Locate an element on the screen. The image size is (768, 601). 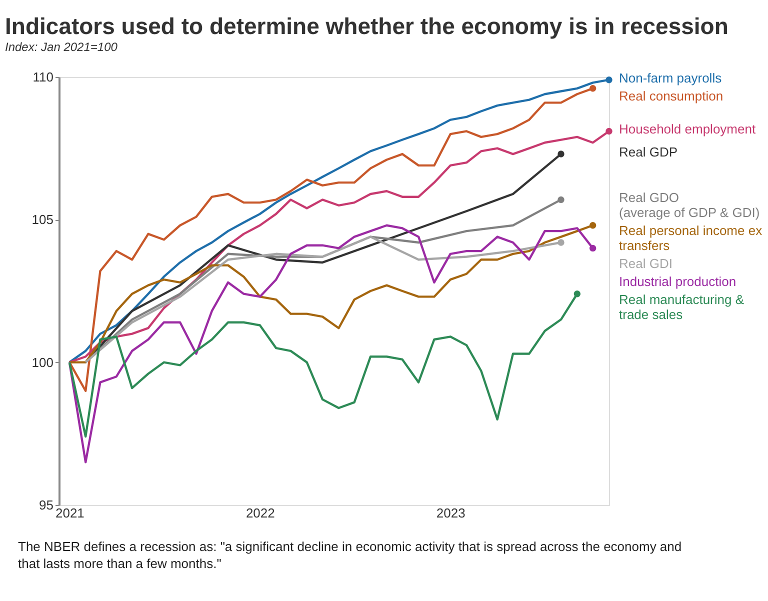
y-tick-label: 105 is located at coordinates (43, 220).